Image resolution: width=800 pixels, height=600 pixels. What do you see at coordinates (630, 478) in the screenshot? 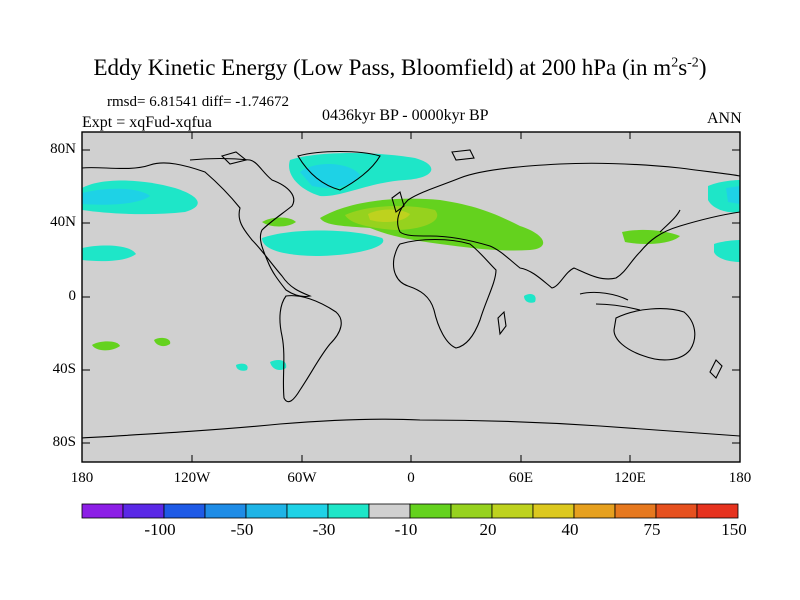
I see `lon-label-120e: 120E` at bounding box center [630, 478].